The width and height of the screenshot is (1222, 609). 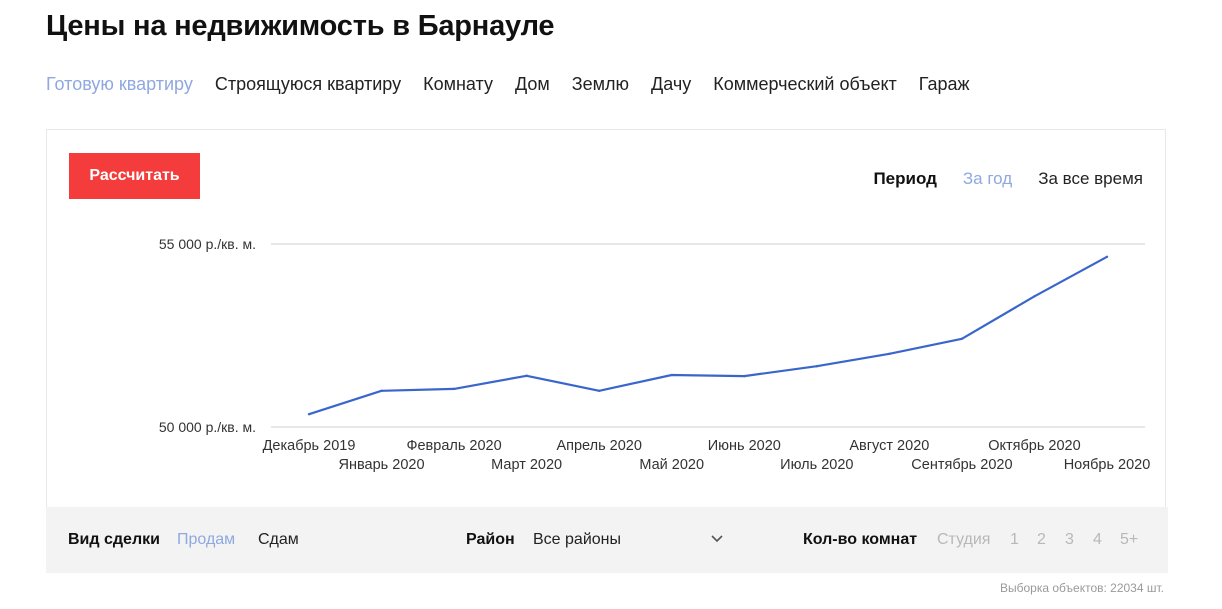 What do you see at coordinates (207, 244) in the screenshot?
I see `y-tick-label-0: 55 000 р./кв. м.` at bounding box center [207, 244].